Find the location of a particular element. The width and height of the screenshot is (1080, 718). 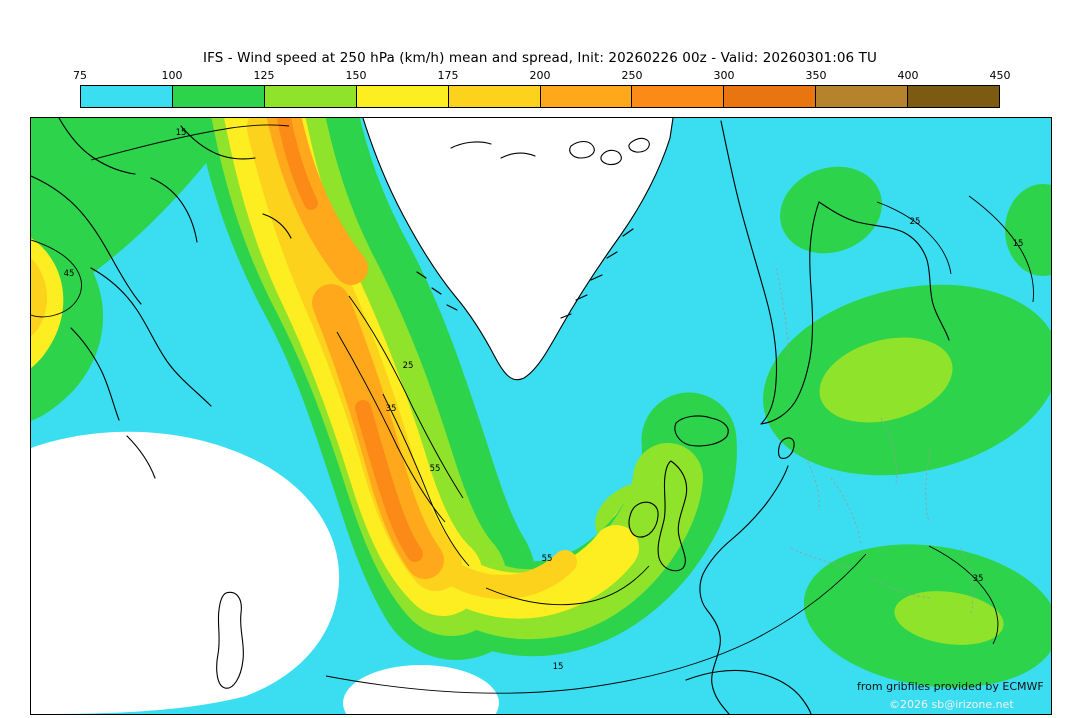

country-borders is located at coordinates (874, 440).